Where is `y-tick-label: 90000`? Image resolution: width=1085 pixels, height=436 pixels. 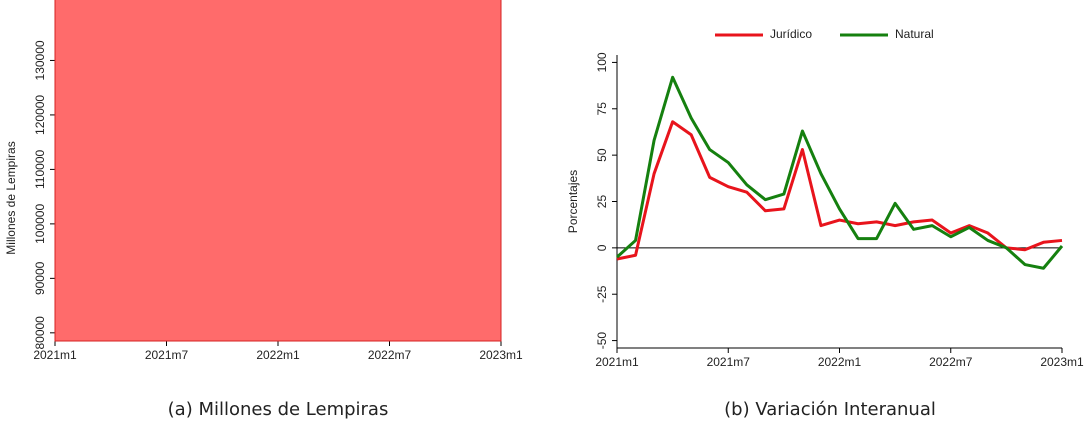 y-tick-label: 90000 is located at coordinates (40, 278).